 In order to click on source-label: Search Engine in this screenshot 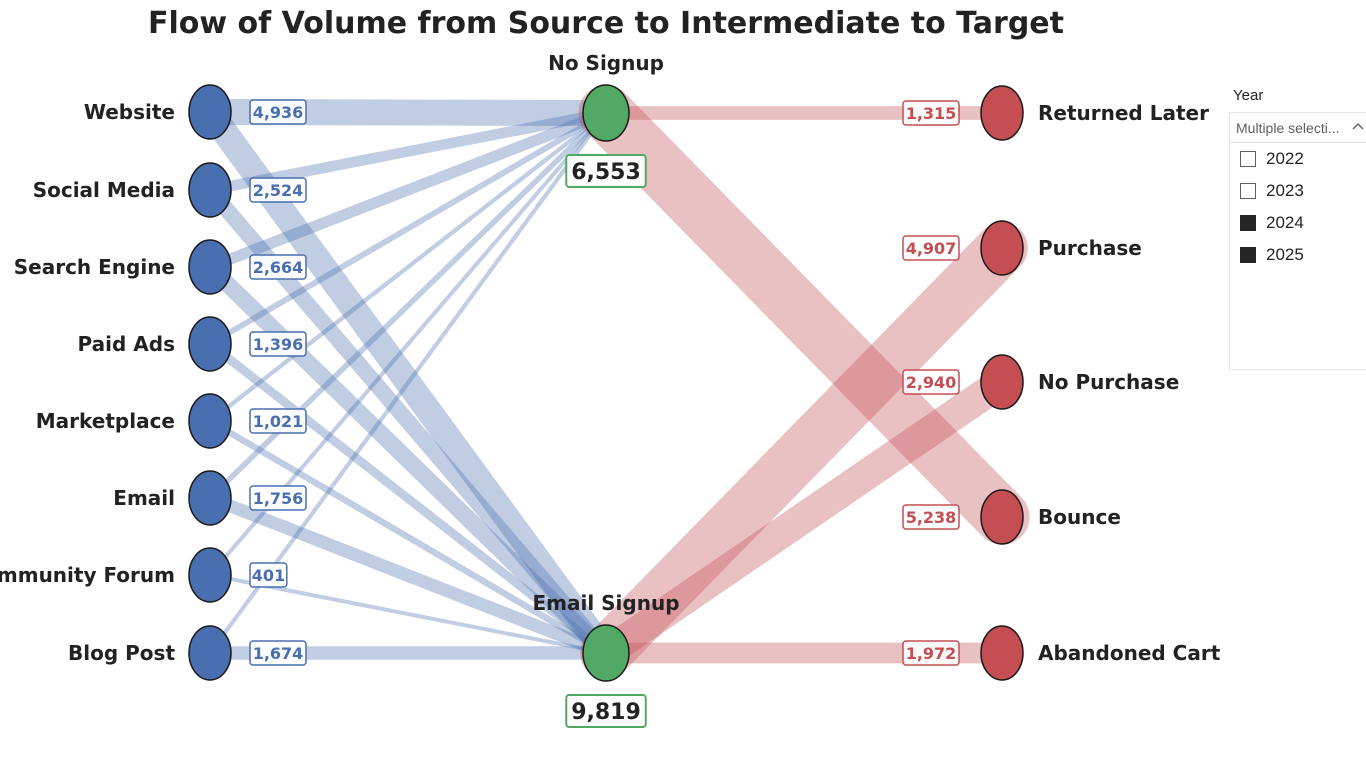, I will do `click(94, 267)`.